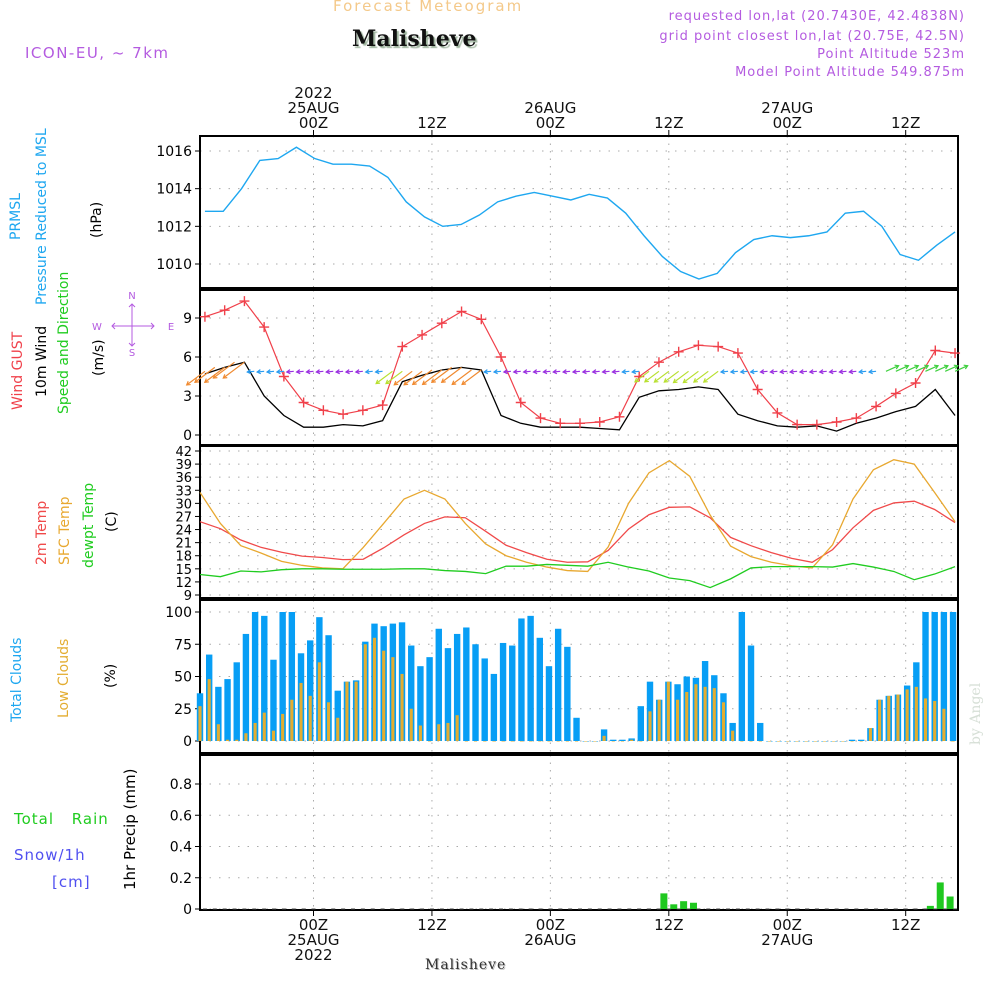 The height and width of the screenshot is (1000, 1000). Describe the element at coordinates (183, 452) in the screenshot. I see `y-tick-label: 42` at that location.